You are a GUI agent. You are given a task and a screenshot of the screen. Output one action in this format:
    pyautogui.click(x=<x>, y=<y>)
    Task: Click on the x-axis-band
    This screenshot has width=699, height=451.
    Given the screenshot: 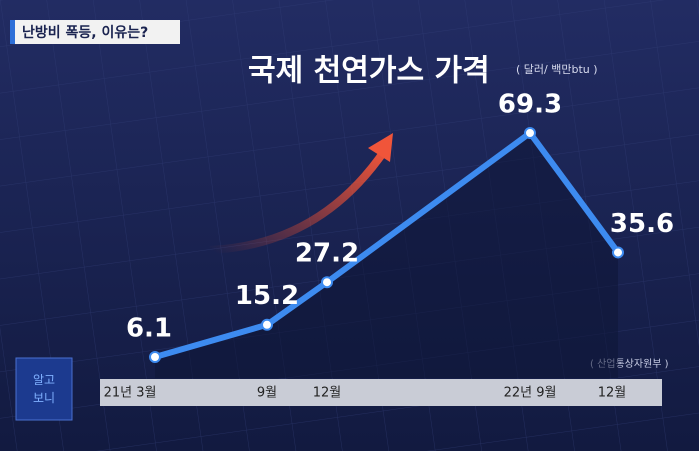 What is the action you would take?
    pyautogui.click(x=381, y=392)
    